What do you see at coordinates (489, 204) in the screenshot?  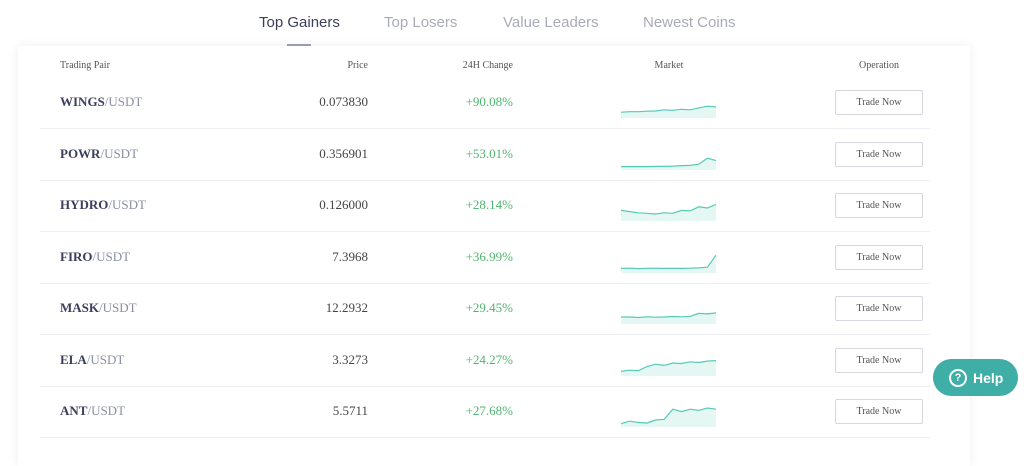 I see `change: +28.14%` at bounding box center [489, 204].